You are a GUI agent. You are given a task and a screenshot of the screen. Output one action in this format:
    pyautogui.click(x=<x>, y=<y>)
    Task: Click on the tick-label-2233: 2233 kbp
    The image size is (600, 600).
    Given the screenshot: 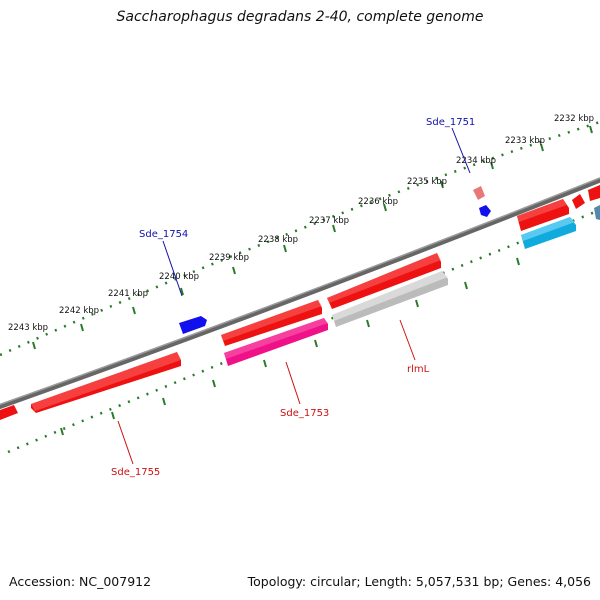 What is the action you would take?
    pyautogui.click(x=525, y=141)
    